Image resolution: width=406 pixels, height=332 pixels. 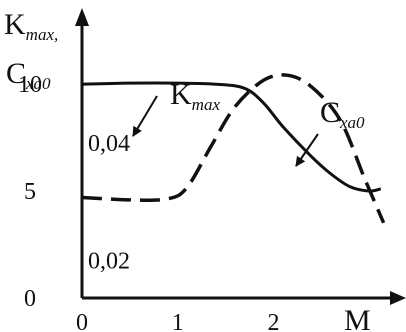 What do you see at coordinates (342, 114) in the screenshot?
I see `cxa0-annotation: Cxa0` at bounding box center [342, 114].